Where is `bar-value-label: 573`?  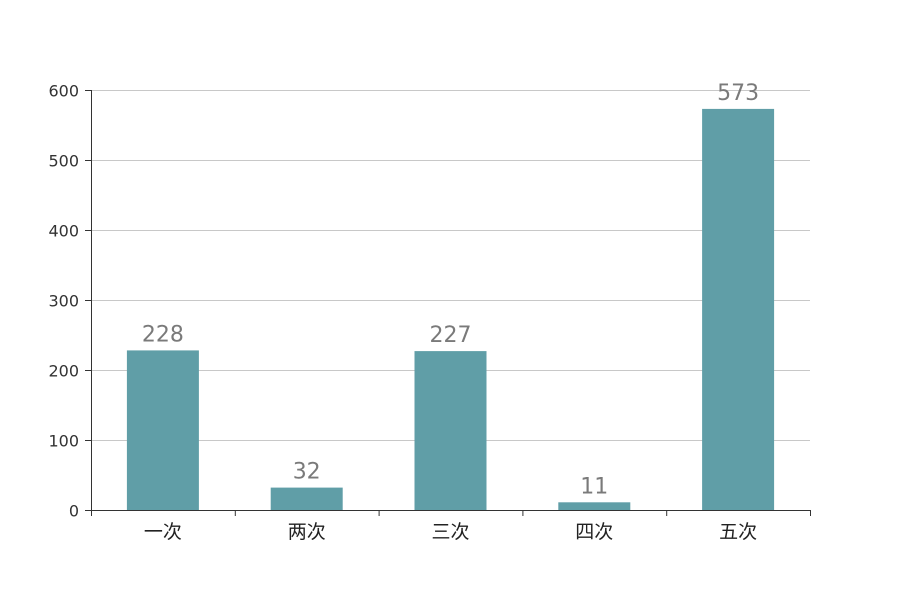 bar-value-label: 573 is located at coordinates (738, 93).